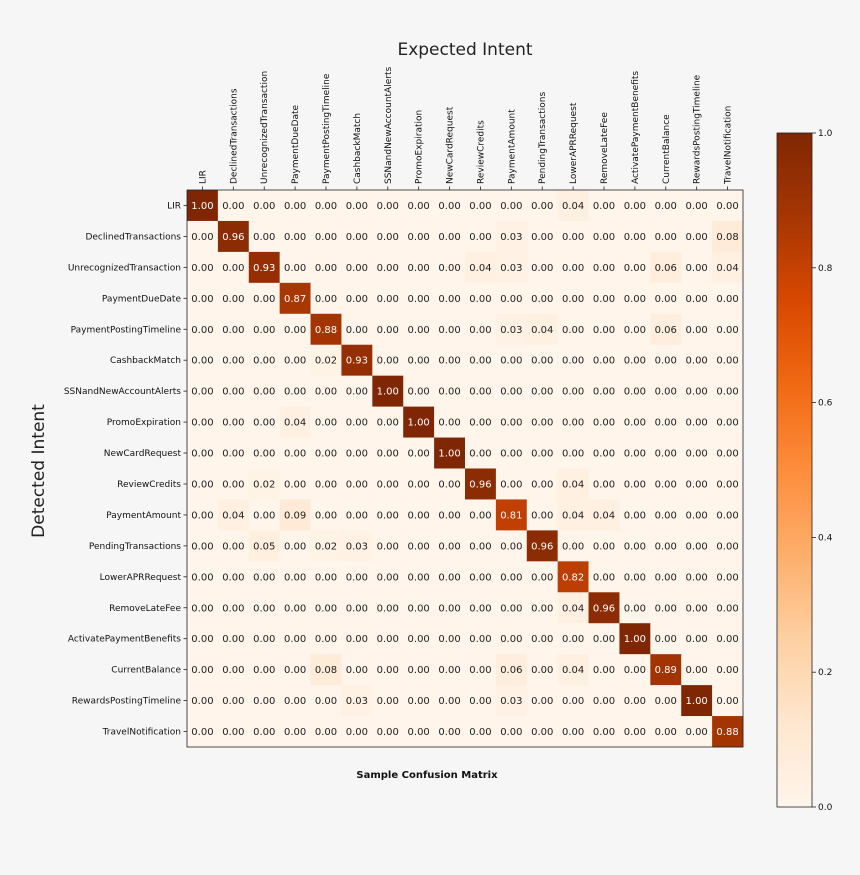  I want to click on cell-value-label: 0.08, so click(326, 670).